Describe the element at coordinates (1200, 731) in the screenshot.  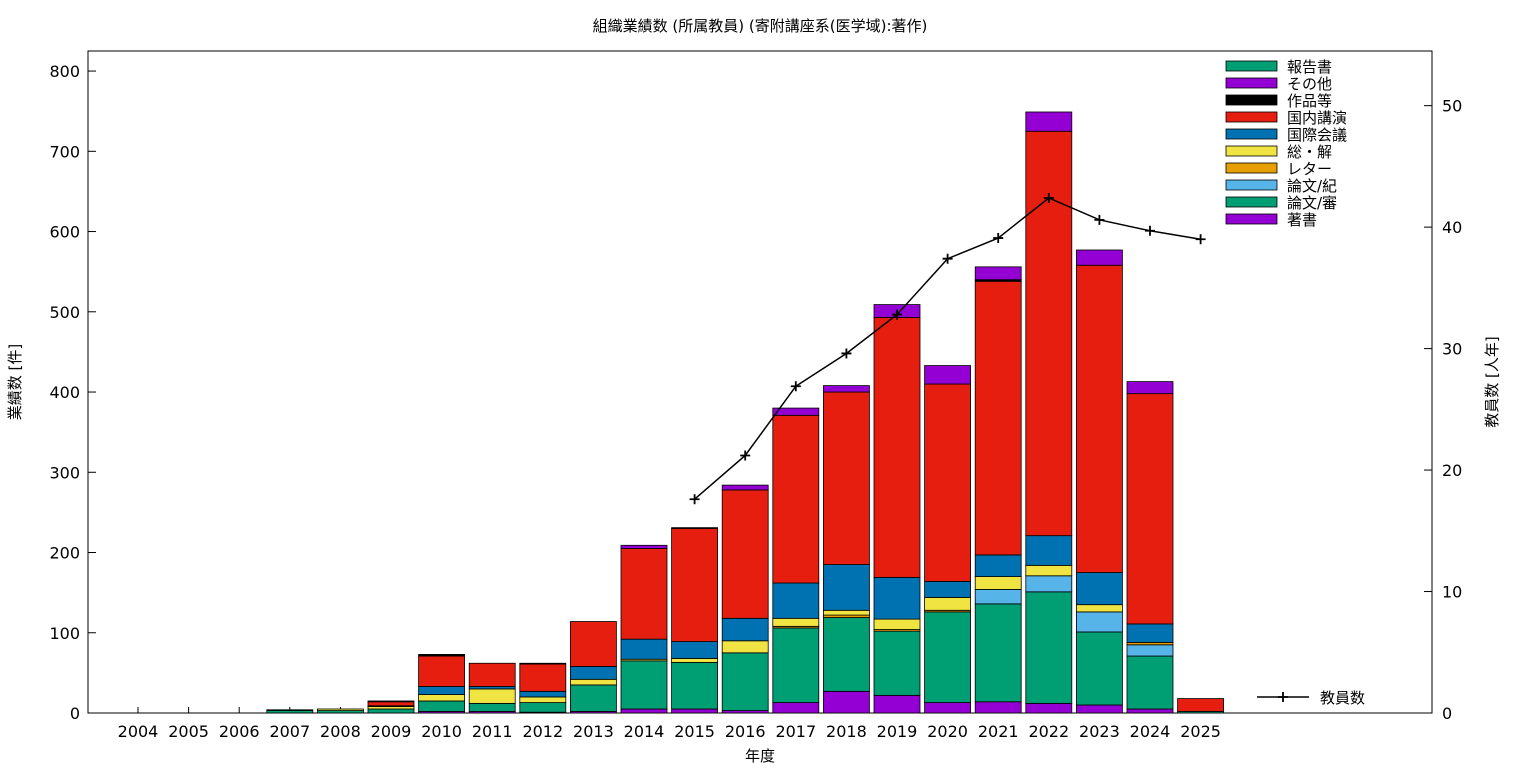
I see `x-tick-label: 2025` at that location.